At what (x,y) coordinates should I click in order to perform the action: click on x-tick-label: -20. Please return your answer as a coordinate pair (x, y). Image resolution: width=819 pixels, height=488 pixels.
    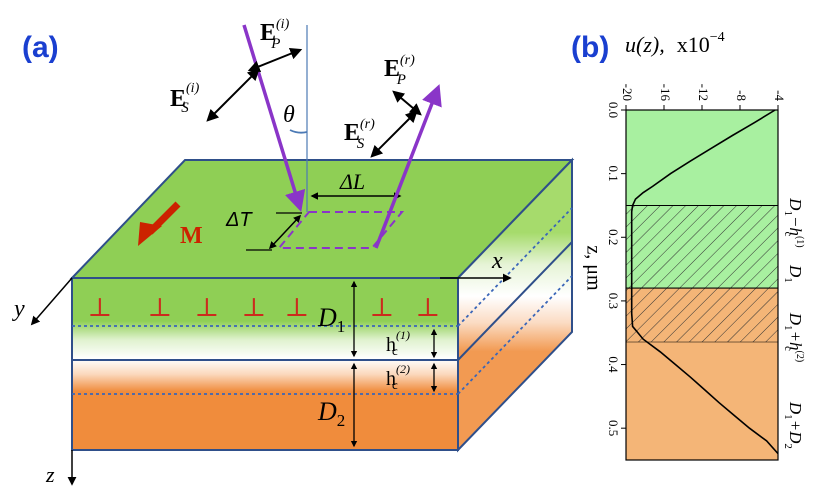
    Looking at the image, I should click on (627, 92).